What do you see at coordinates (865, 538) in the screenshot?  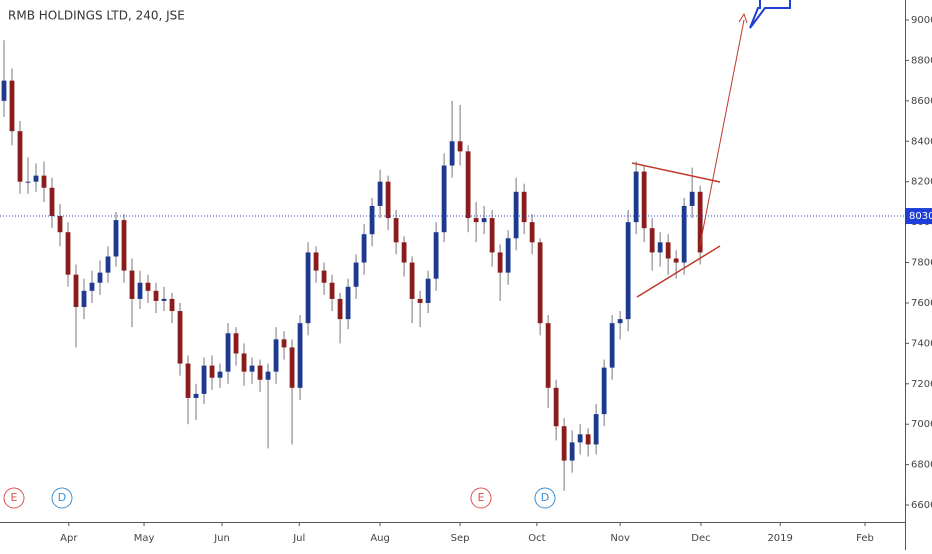 I see `x-tick-label: Feb` at bounding box center [865, 538].